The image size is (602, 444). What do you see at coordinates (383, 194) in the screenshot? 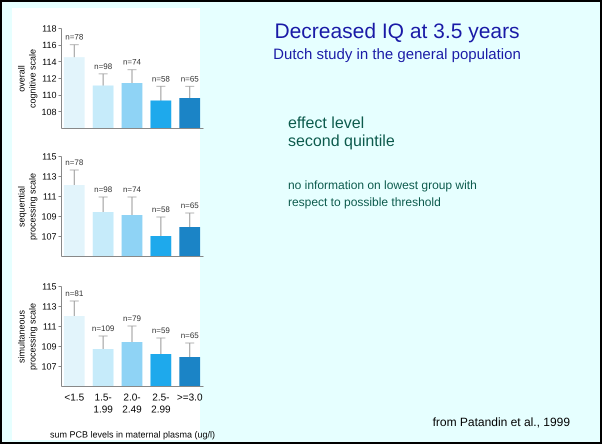
I see `text: no information on lowest group with respect to possible threshold` at bounding box center [383, 194].